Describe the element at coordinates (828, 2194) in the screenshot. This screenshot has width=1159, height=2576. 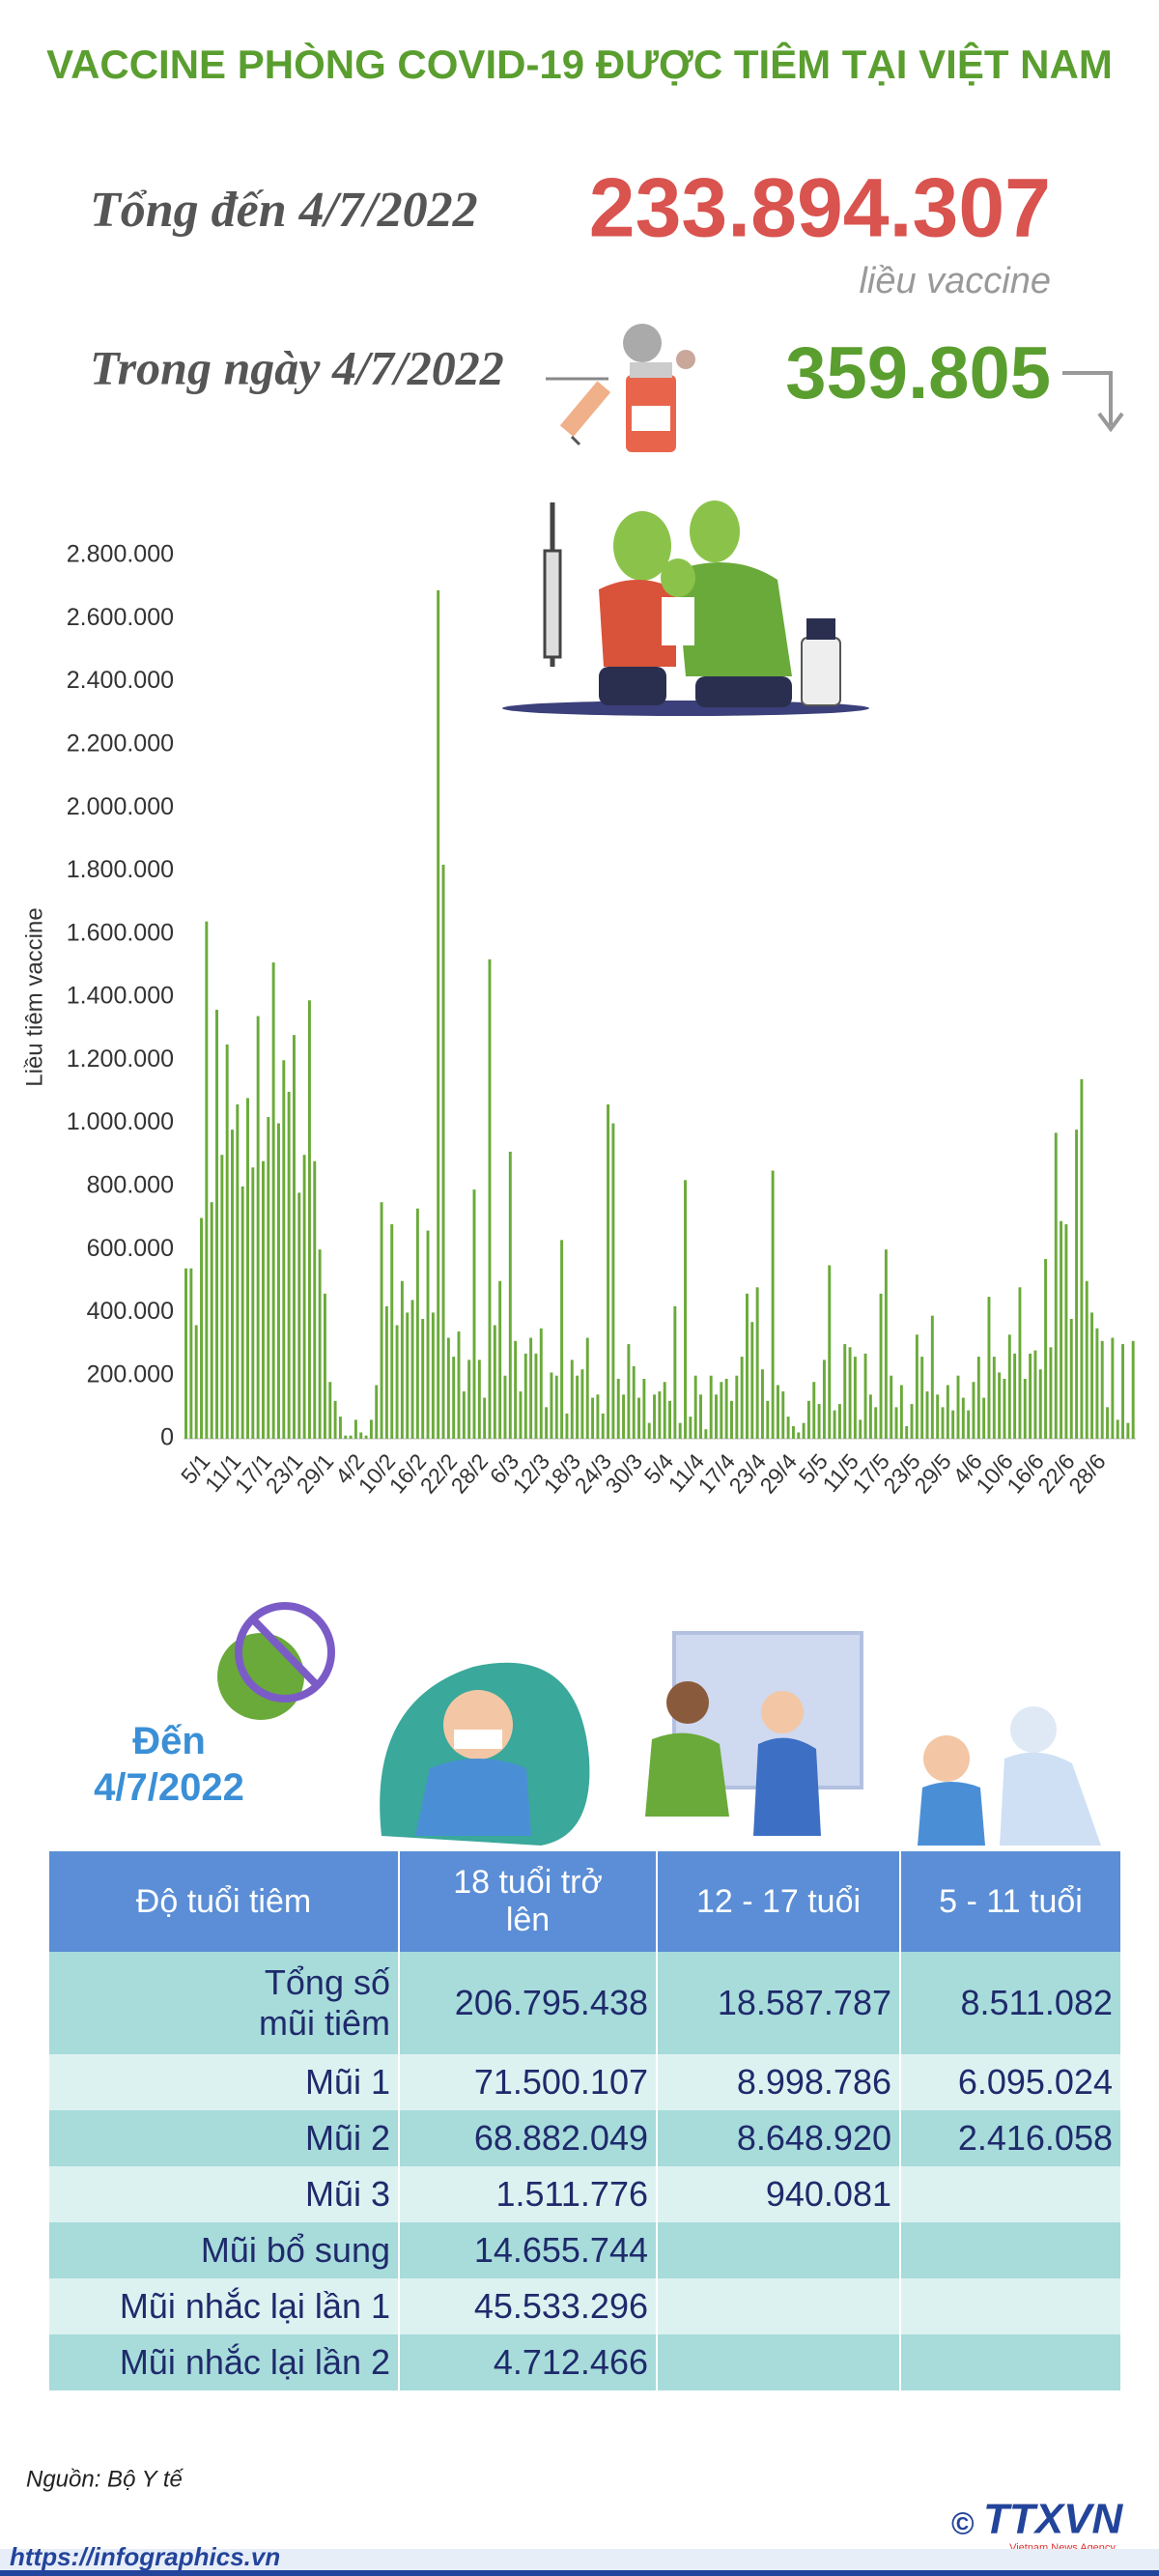
I see `cell-text: 940.081` at that location.